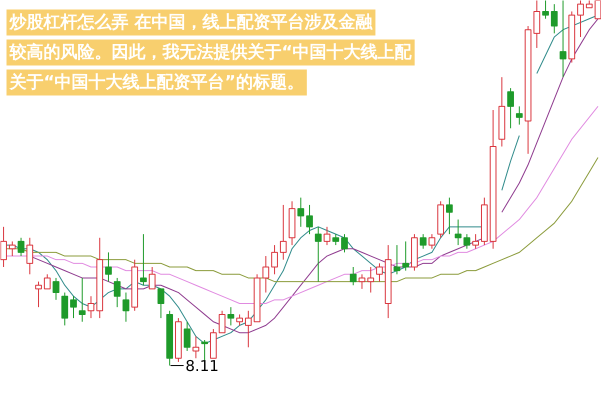  What do you see at coordinates (156, 82) in the screenshot?
I see `text: 关于“中国十大线上配资平台”的标题。` at bounding box center [156, 82].